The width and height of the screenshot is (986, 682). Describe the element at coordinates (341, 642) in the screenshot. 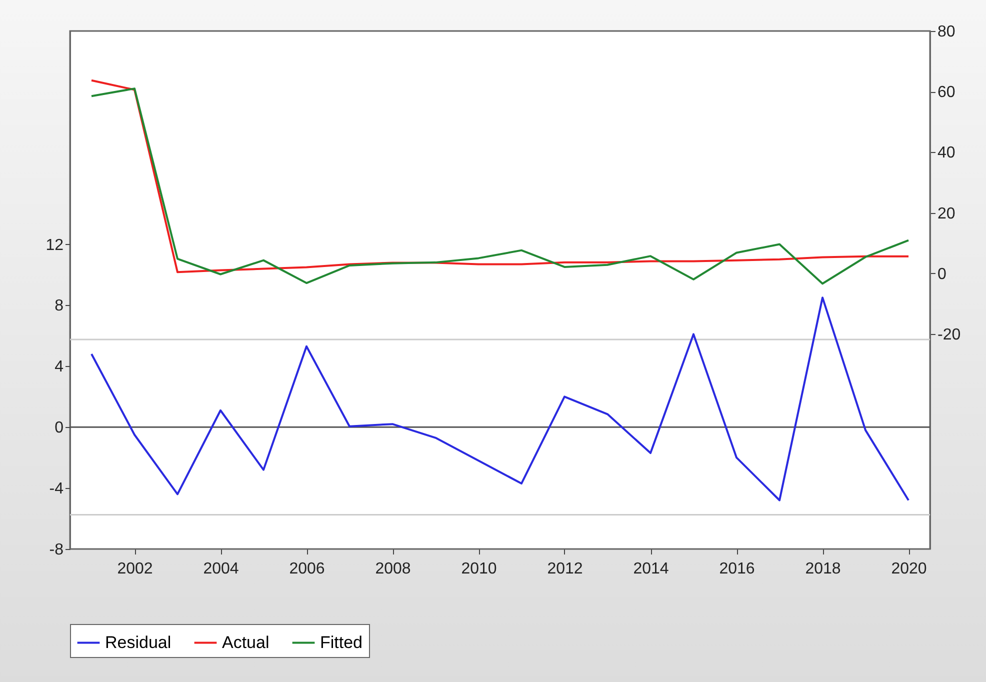

I see `legend-label: Fitted` at that location.